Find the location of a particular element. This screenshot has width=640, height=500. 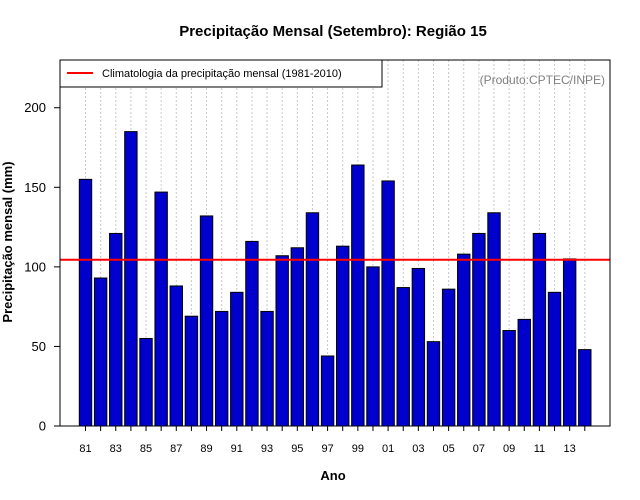

legend-box is located at coordinates (221, 73).